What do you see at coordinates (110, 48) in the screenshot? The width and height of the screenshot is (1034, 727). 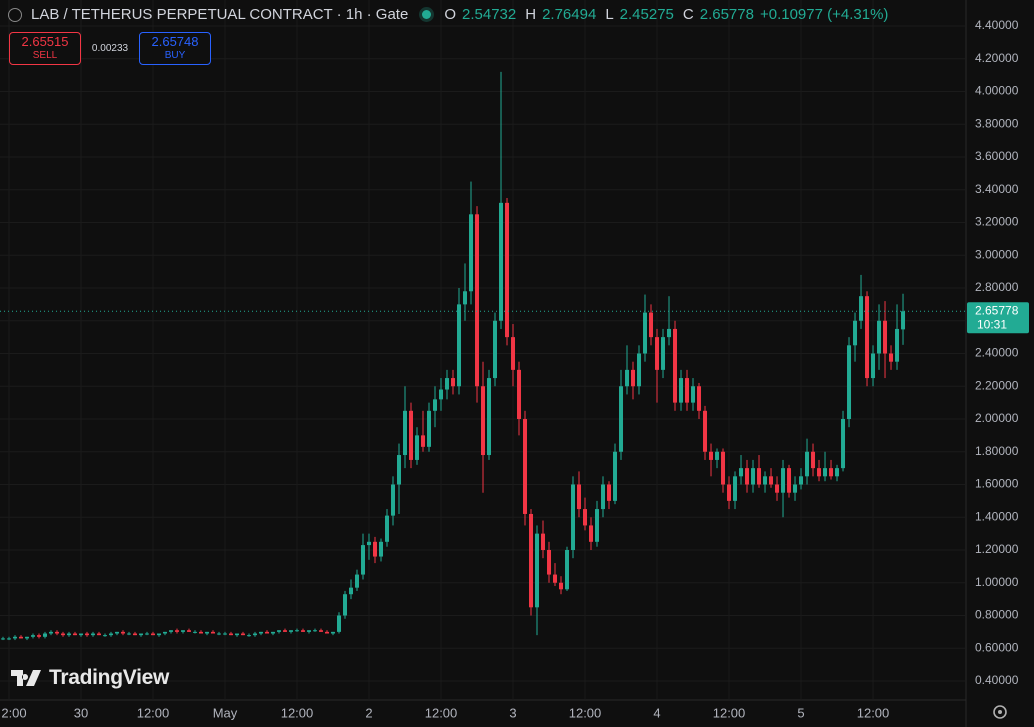 I see `trade-panel: 2.65515 SELL 0.00233 2.65748 BUY` at bounding box center [110, 48].